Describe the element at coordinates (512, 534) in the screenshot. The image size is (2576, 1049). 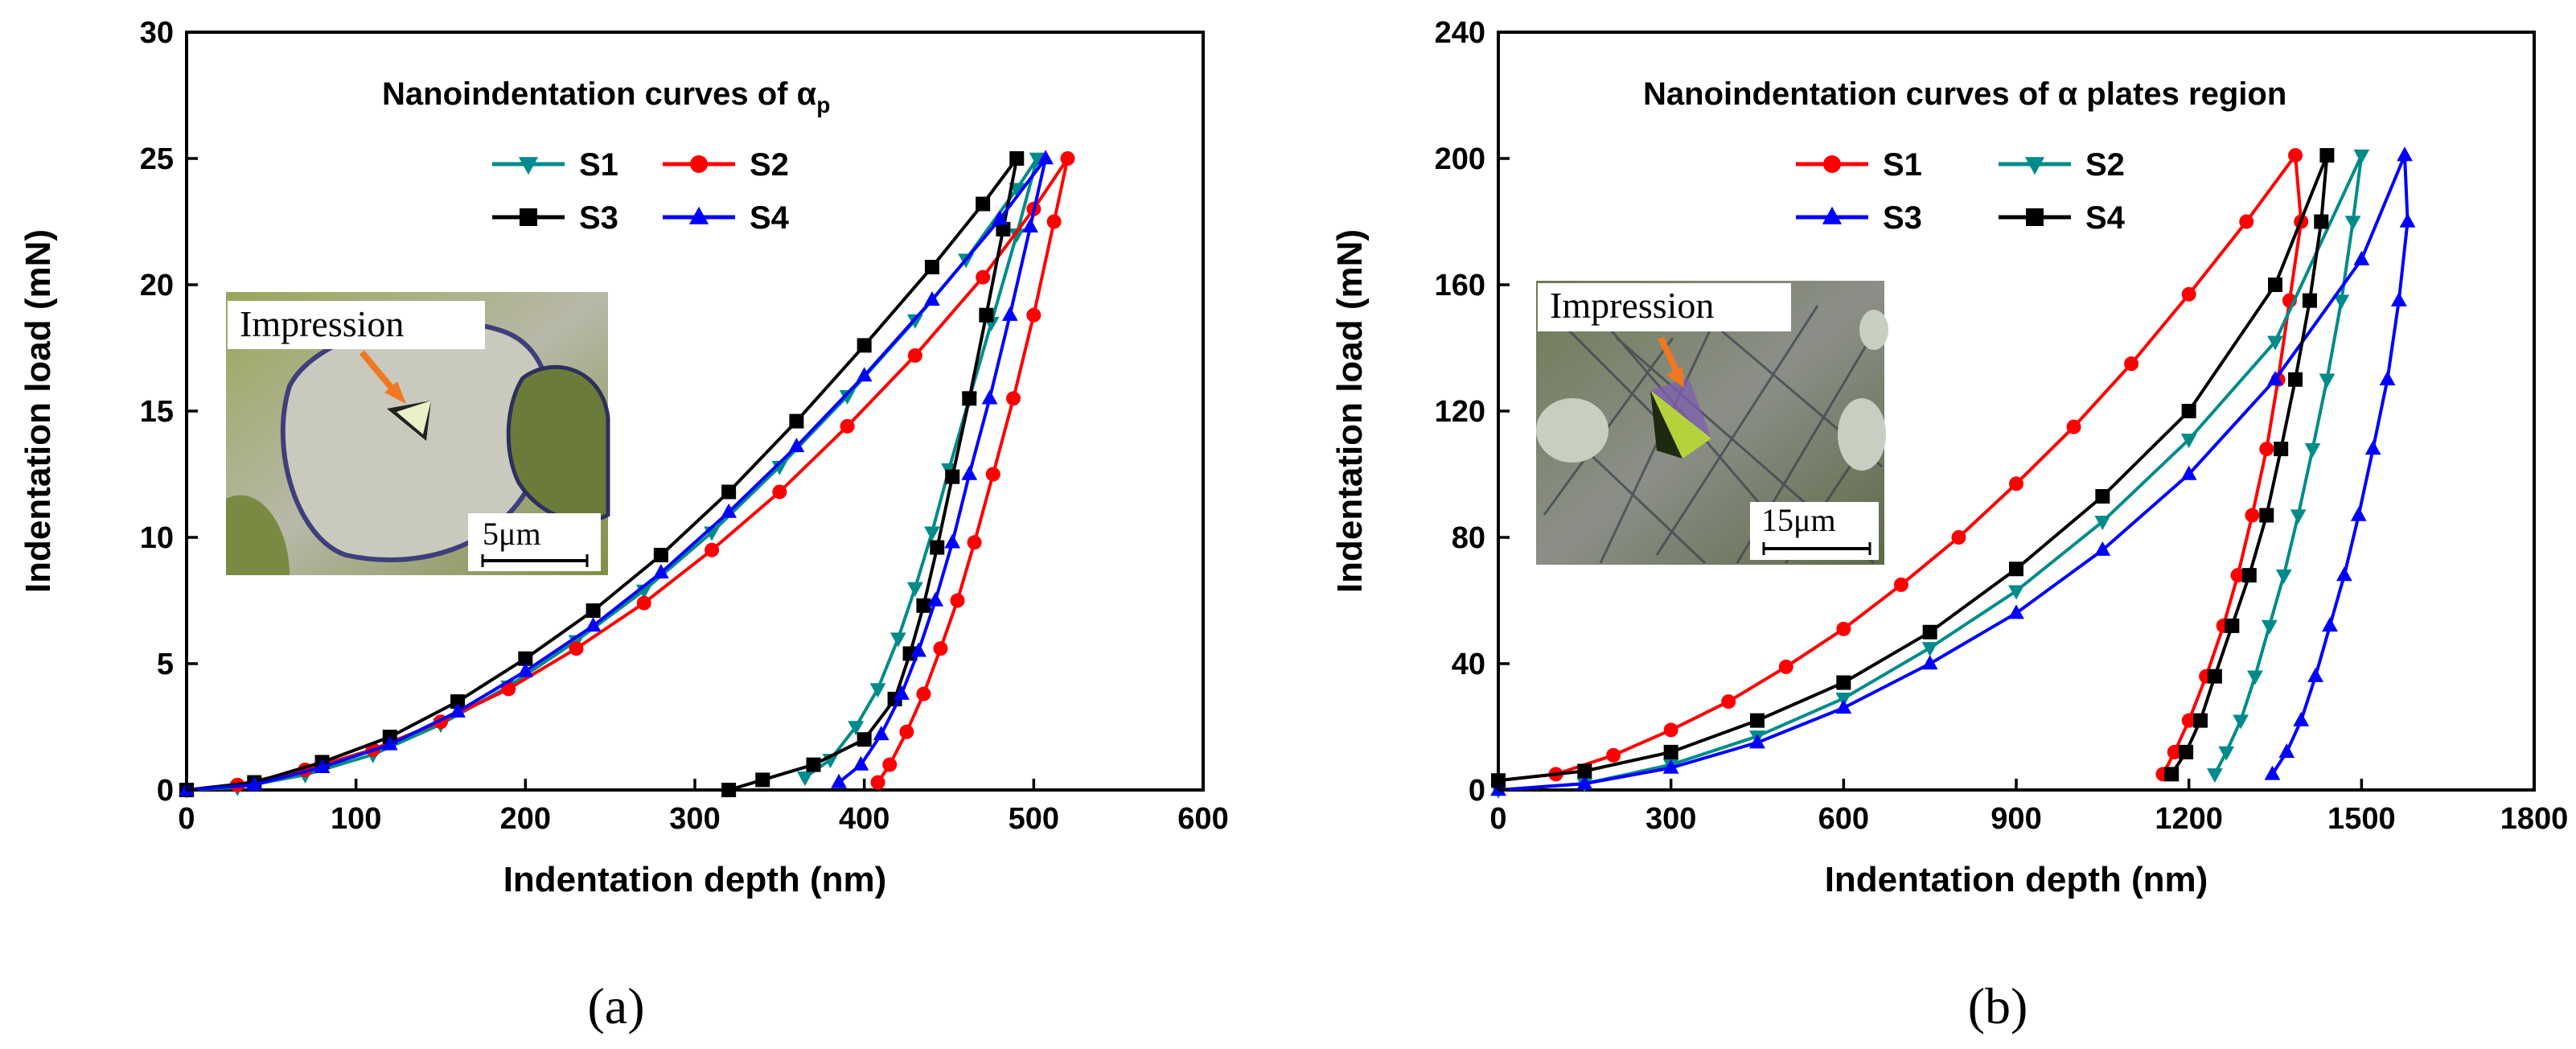
I see `chart-a-inset-scale: 5μm` at that location.